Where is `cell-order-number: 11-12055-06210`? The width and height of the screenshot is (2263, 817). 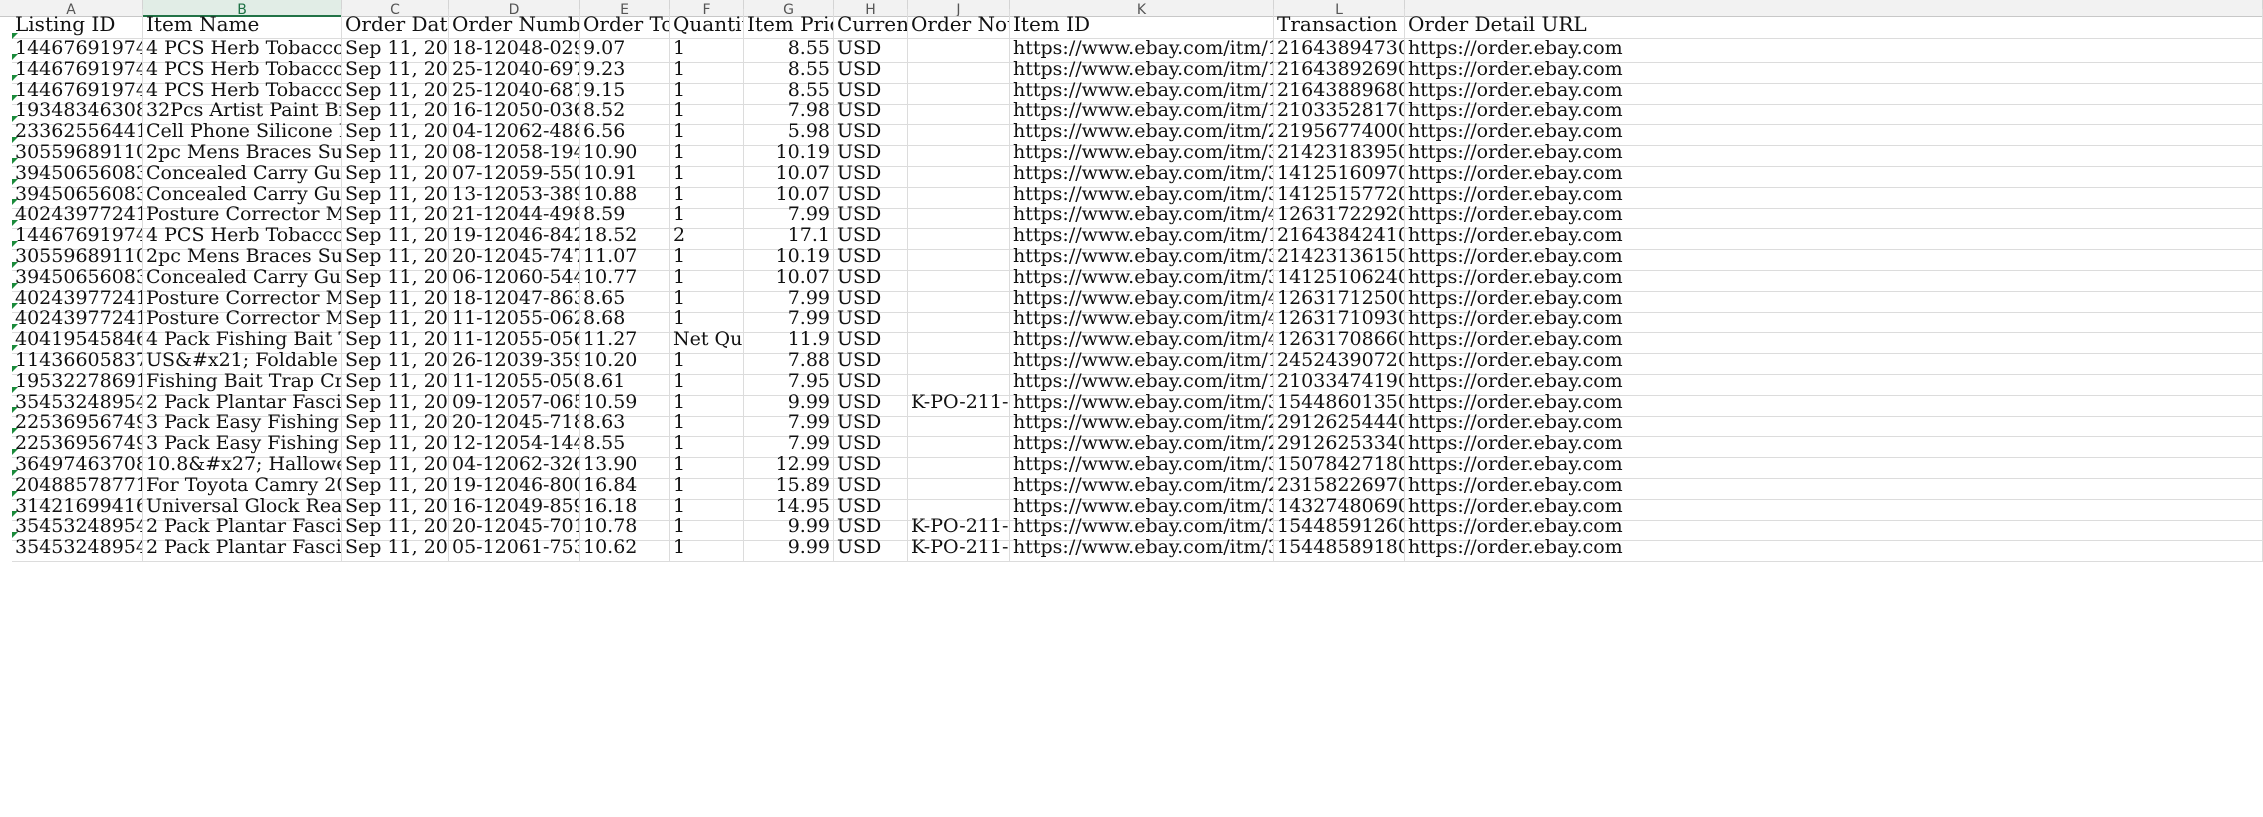
cell-order-number: 11-12055-06210 is located at coordinates (514, 318).